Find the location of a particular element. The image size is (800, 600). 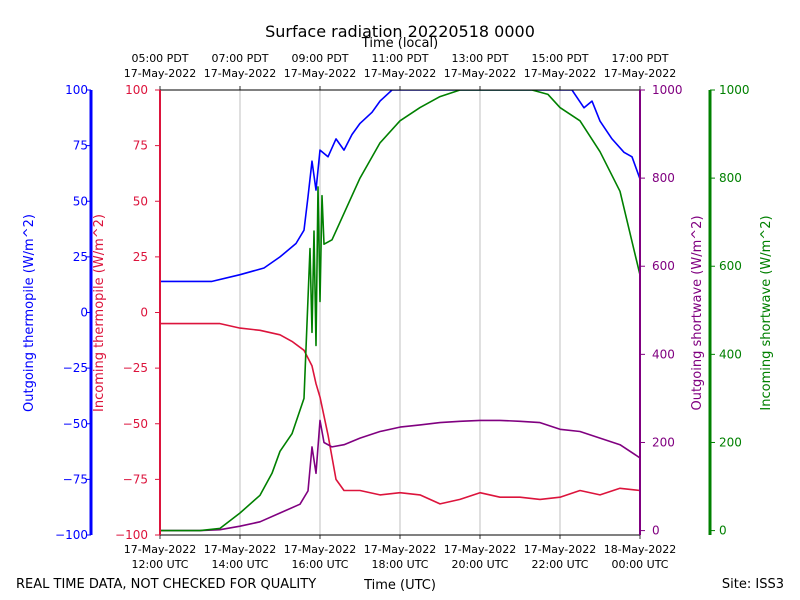

bottom-tick-time: 00:00 UTC is located at coordinates (639, 564).